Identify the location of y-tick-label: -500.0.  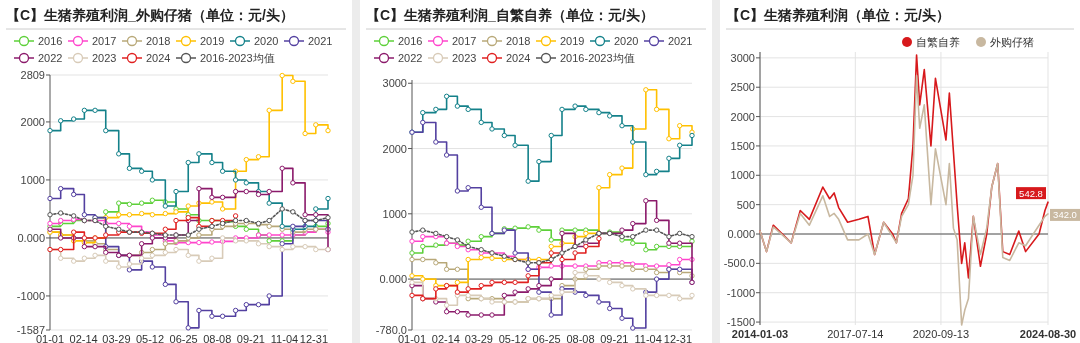
(739, 263).